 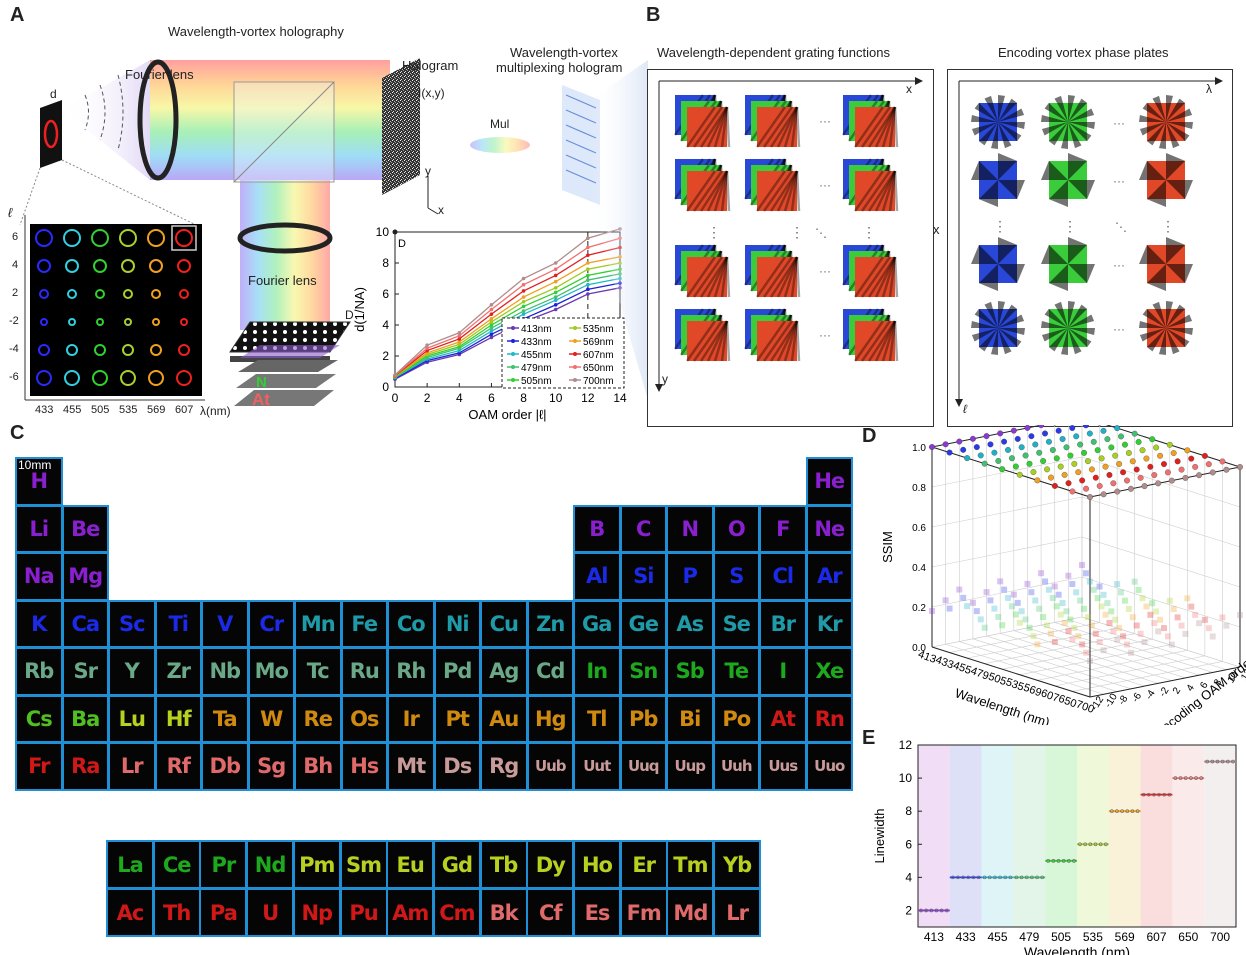 I want to click on oam-tick-label: 8, so click(x=1218, y=682).